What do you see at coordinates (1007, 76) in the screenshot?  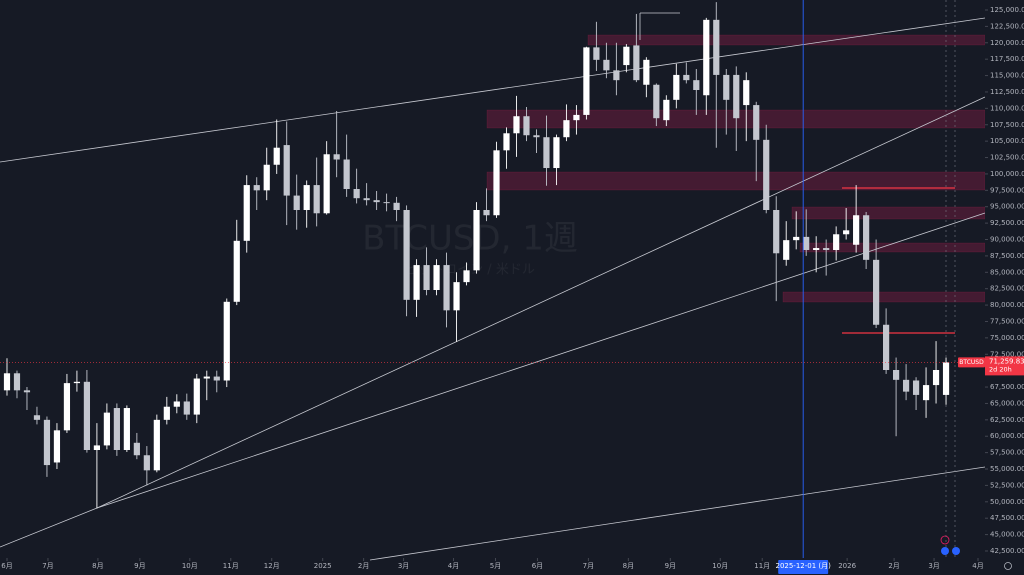 I see `y-tick-label: 115,000.00` at bounding box center [1007, 76].